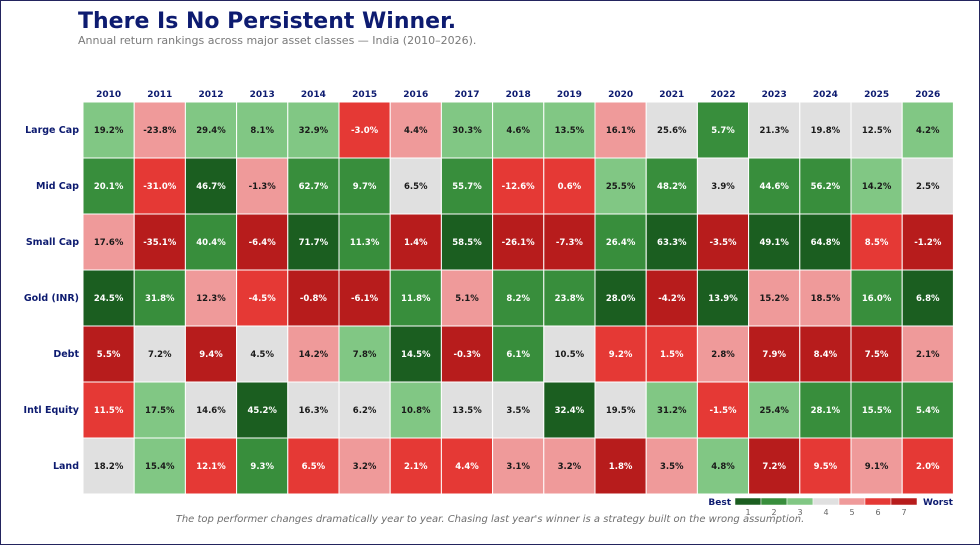  I want to click on year-label-2026: 2026, so click(927, 95).